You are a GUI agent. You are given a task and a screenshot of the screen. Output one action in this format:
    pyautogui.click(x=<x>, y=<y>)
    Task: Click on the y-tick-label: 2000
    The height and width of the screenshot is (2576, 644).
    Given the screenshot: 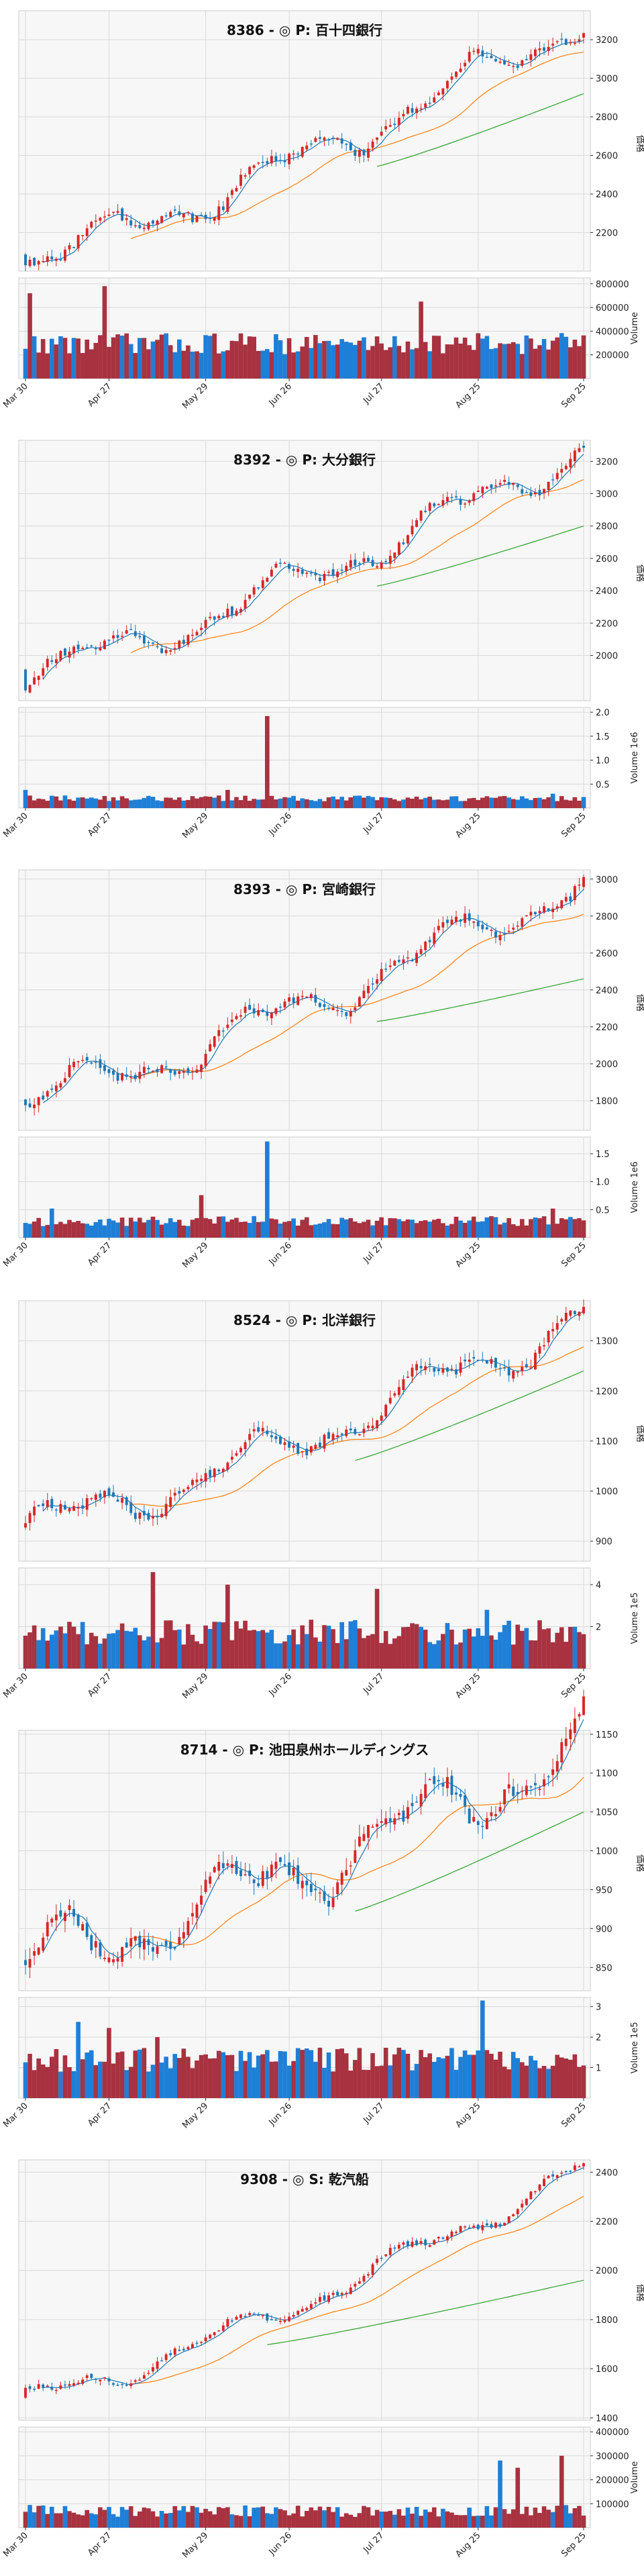 What is the action you would take?
    pyautogui.click(x=607, y=2272)
    